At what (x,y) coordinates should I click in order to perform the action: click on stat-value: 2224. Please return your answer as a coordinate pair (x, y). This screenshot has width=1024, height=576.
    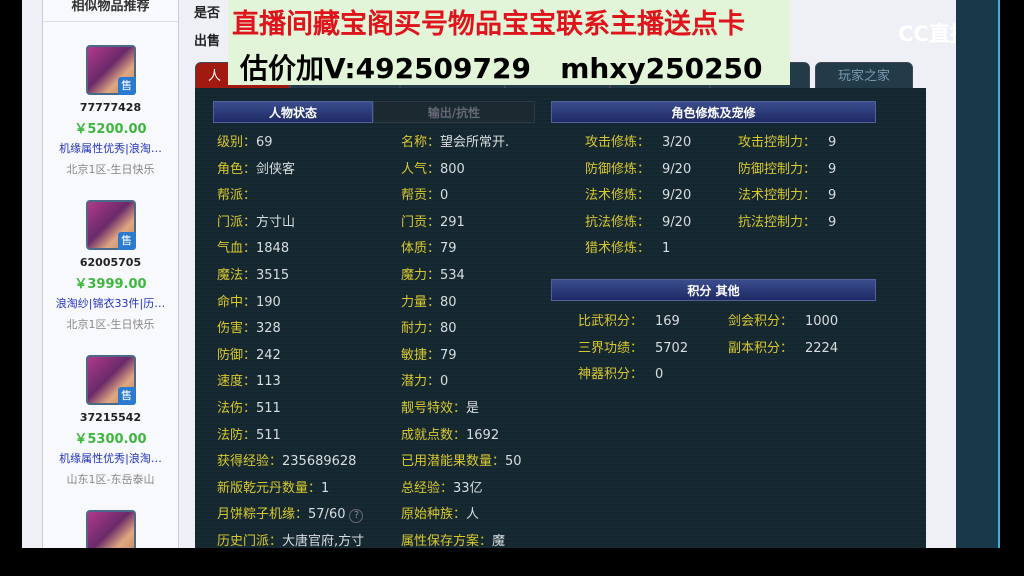
    Looking at the image, I should click on (822, 348).